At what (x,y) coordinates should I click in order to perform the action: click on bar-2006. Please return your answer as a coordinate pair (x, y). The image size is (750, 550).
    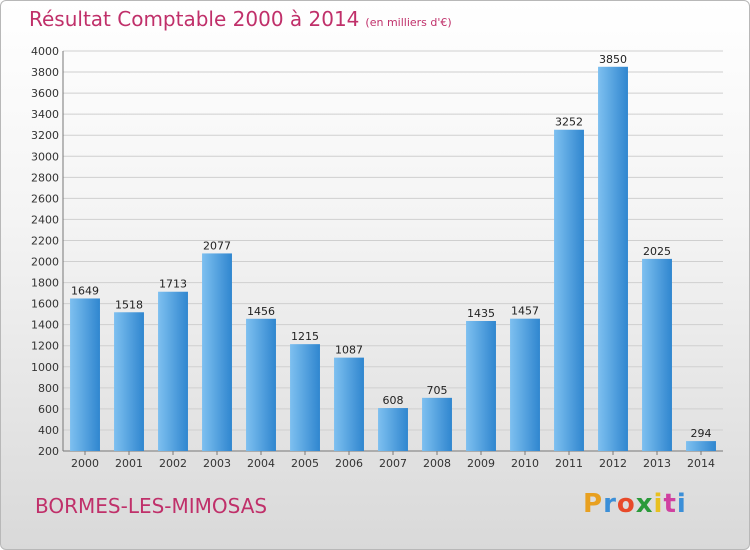
    Looking at the image, I should click on (349, 404).